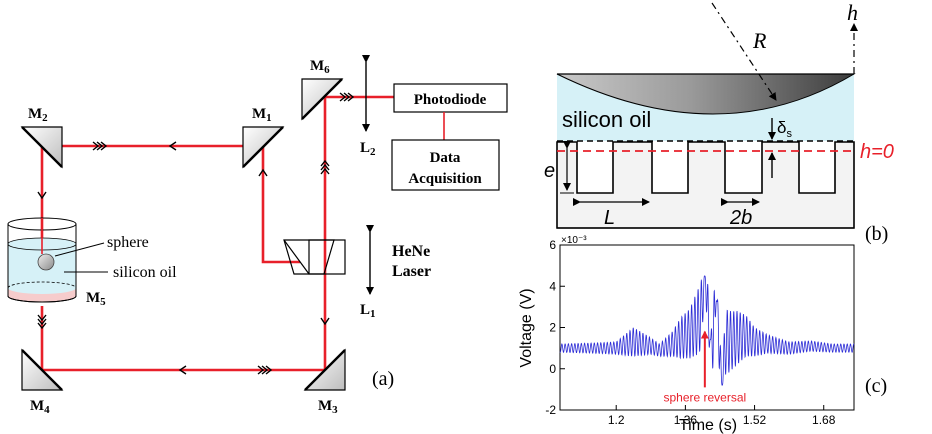 The image size is (932, 434). Describe the element at coordinates (552, 328) in the screenshot. I see `y-tick-label: 2` at that location.